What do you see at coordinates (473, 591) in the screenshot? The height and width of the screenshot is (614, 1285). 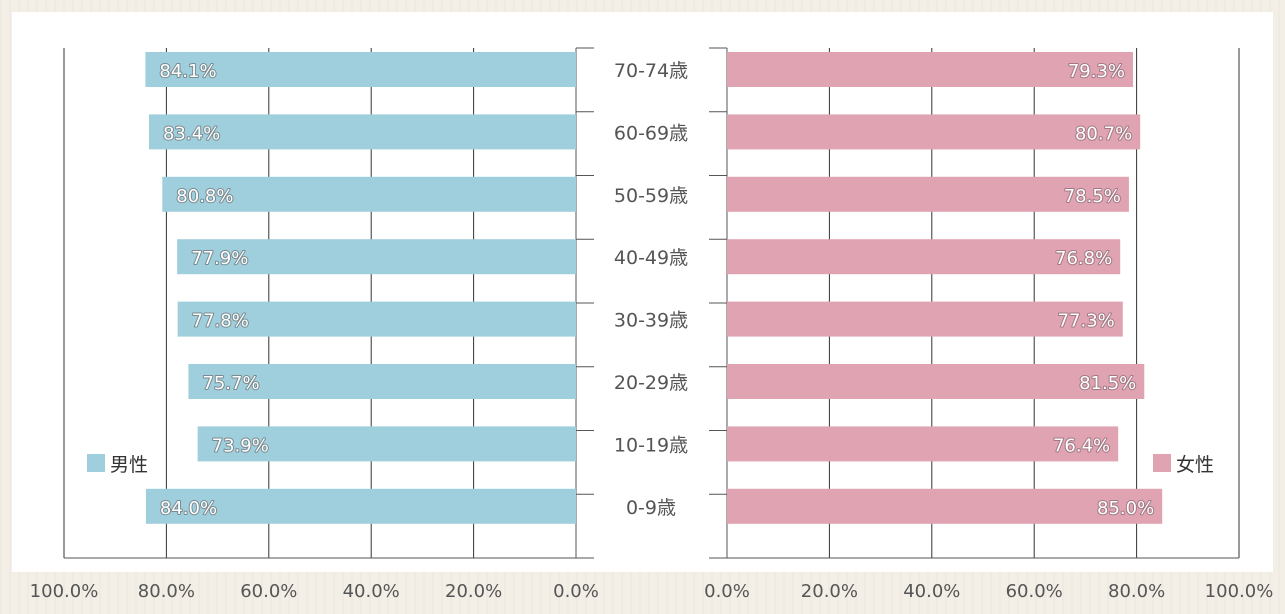 I see `x-tick-label-left: 20.0%` at bounding box center [473, 591].